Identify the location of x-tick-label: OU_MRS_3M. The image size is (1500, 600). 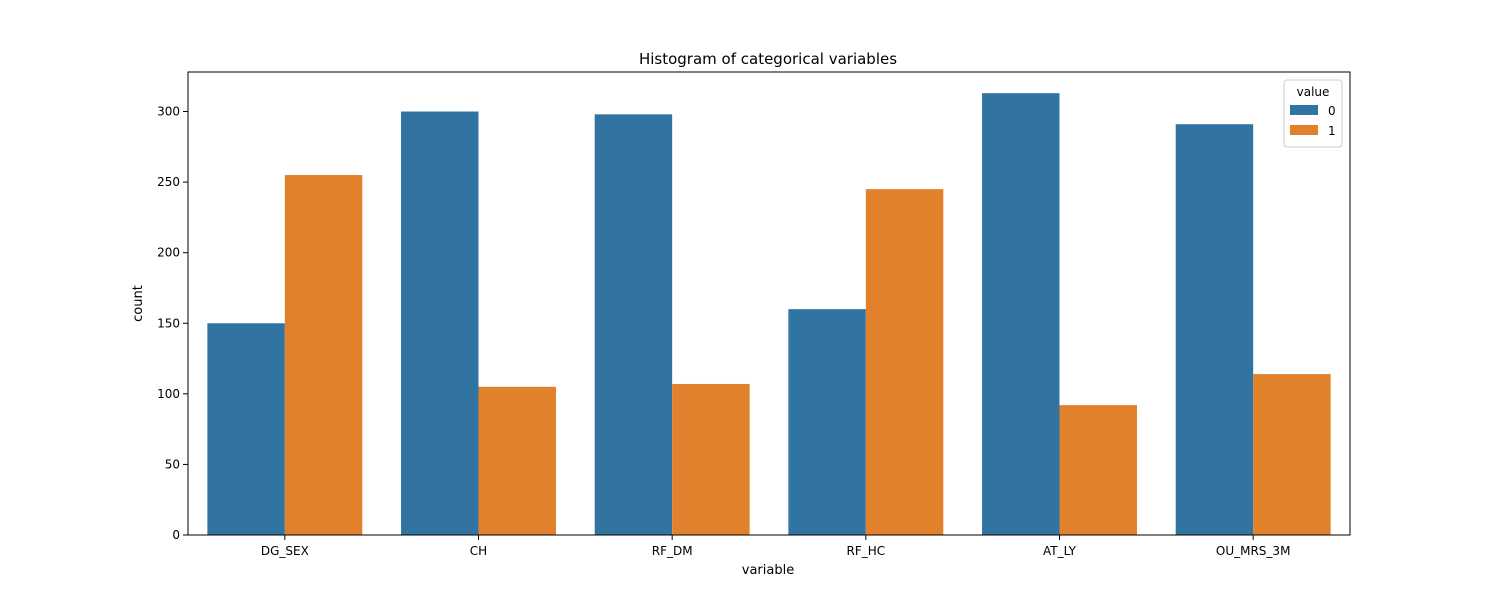
(1253, 551).